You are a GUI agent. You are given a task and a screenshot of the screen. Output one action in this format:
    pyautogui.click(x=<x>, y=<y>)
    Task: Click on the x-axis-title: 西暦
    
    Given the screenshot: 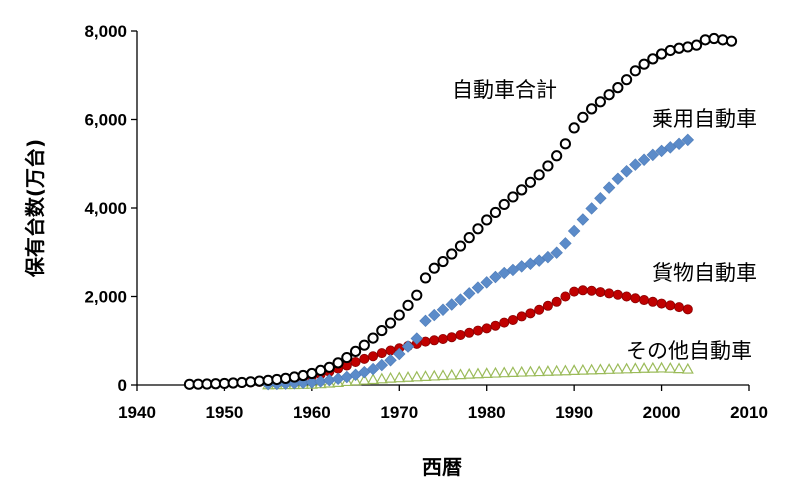 What is the action you would take?
    pyautogui.click(x=442, y=467)
    